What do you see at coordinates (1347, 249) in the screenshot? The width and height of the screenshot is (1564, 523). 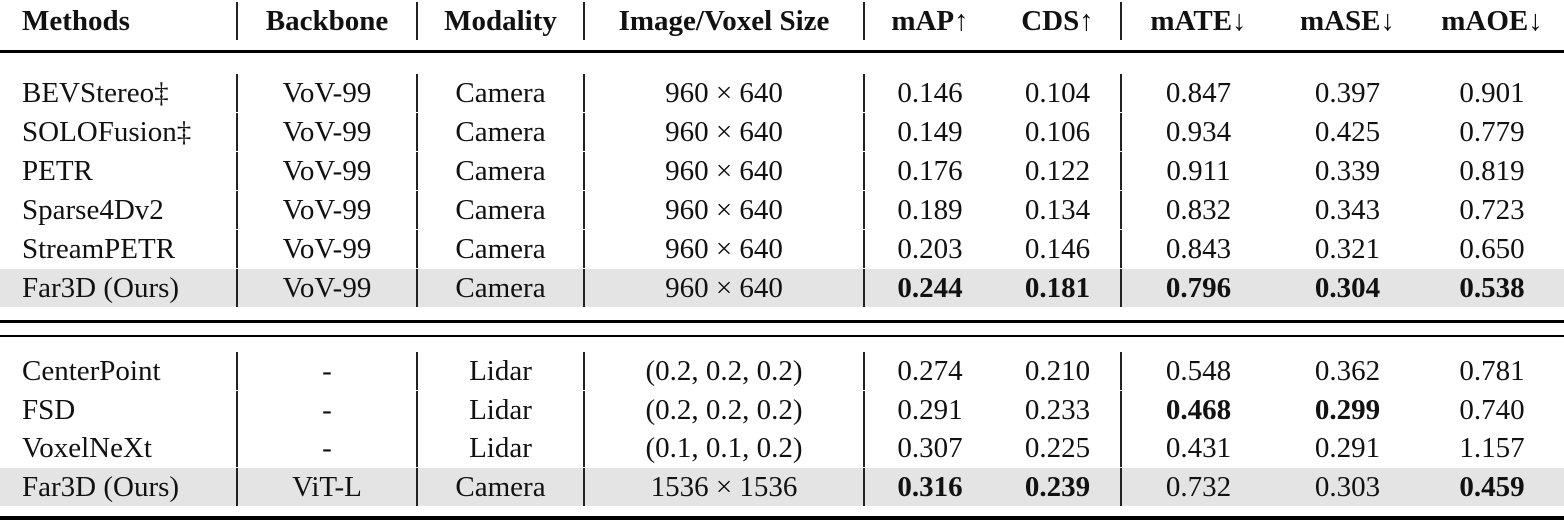 I see `table-cell: 0.321` at bounding box center [1347, 249].